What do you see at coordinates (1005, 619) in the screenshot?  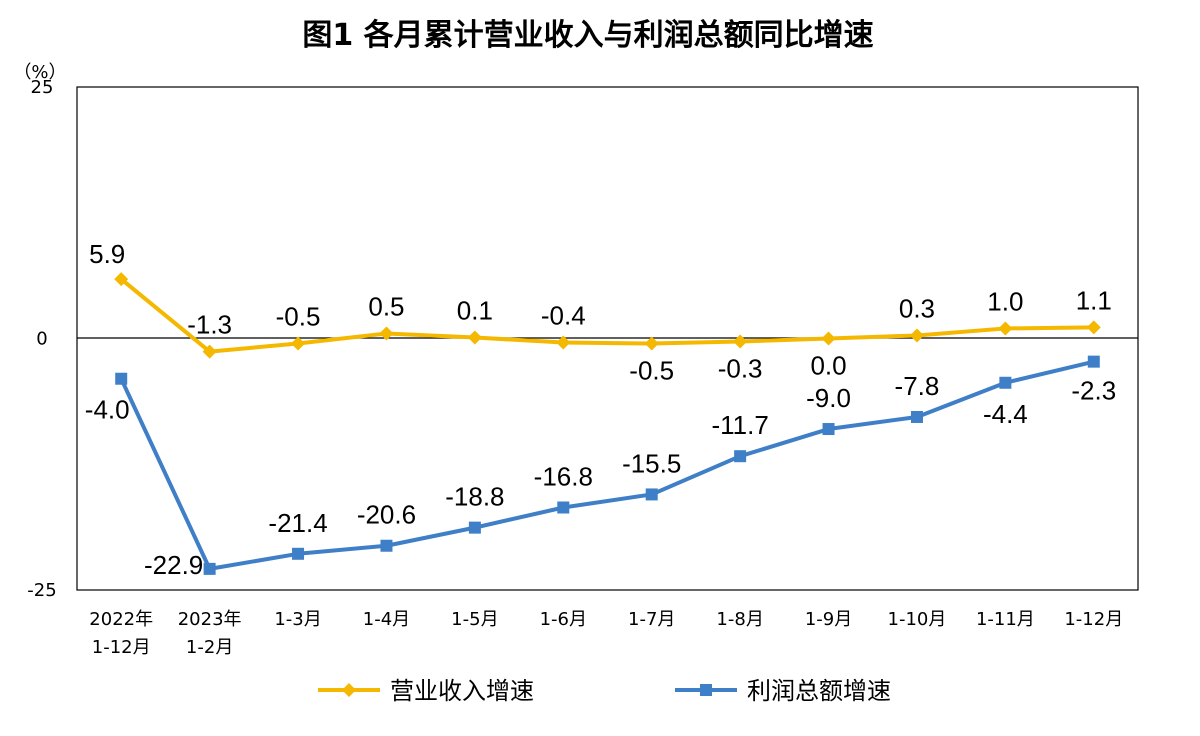 I see `x-tick-label: 1-11月` at bounding box center [1005, 619].